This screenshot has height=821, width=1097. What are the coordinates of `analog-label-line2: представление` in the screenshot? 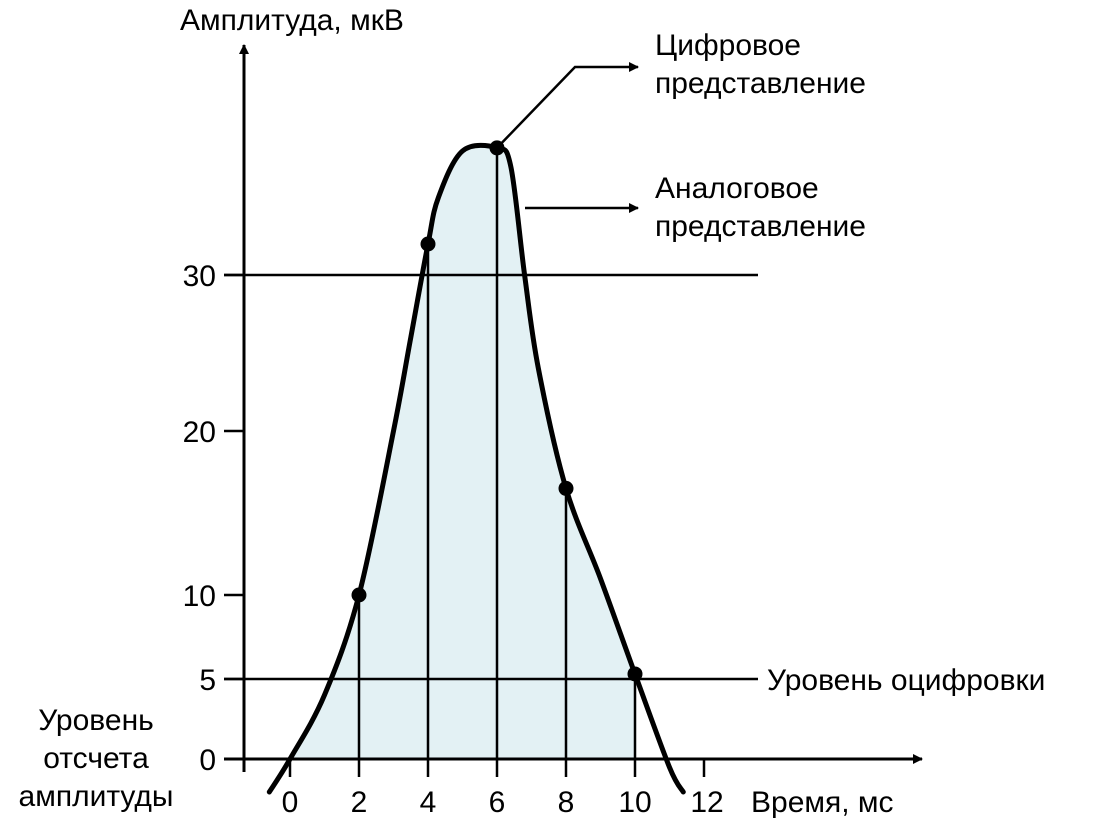 It's located at (760, 226).